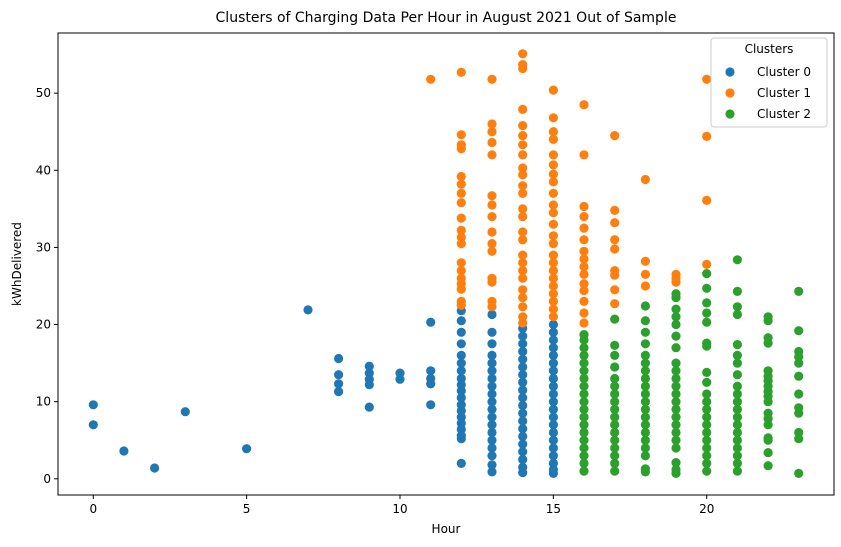  I want to click on legend-title: Clusters, so click(769, 49).